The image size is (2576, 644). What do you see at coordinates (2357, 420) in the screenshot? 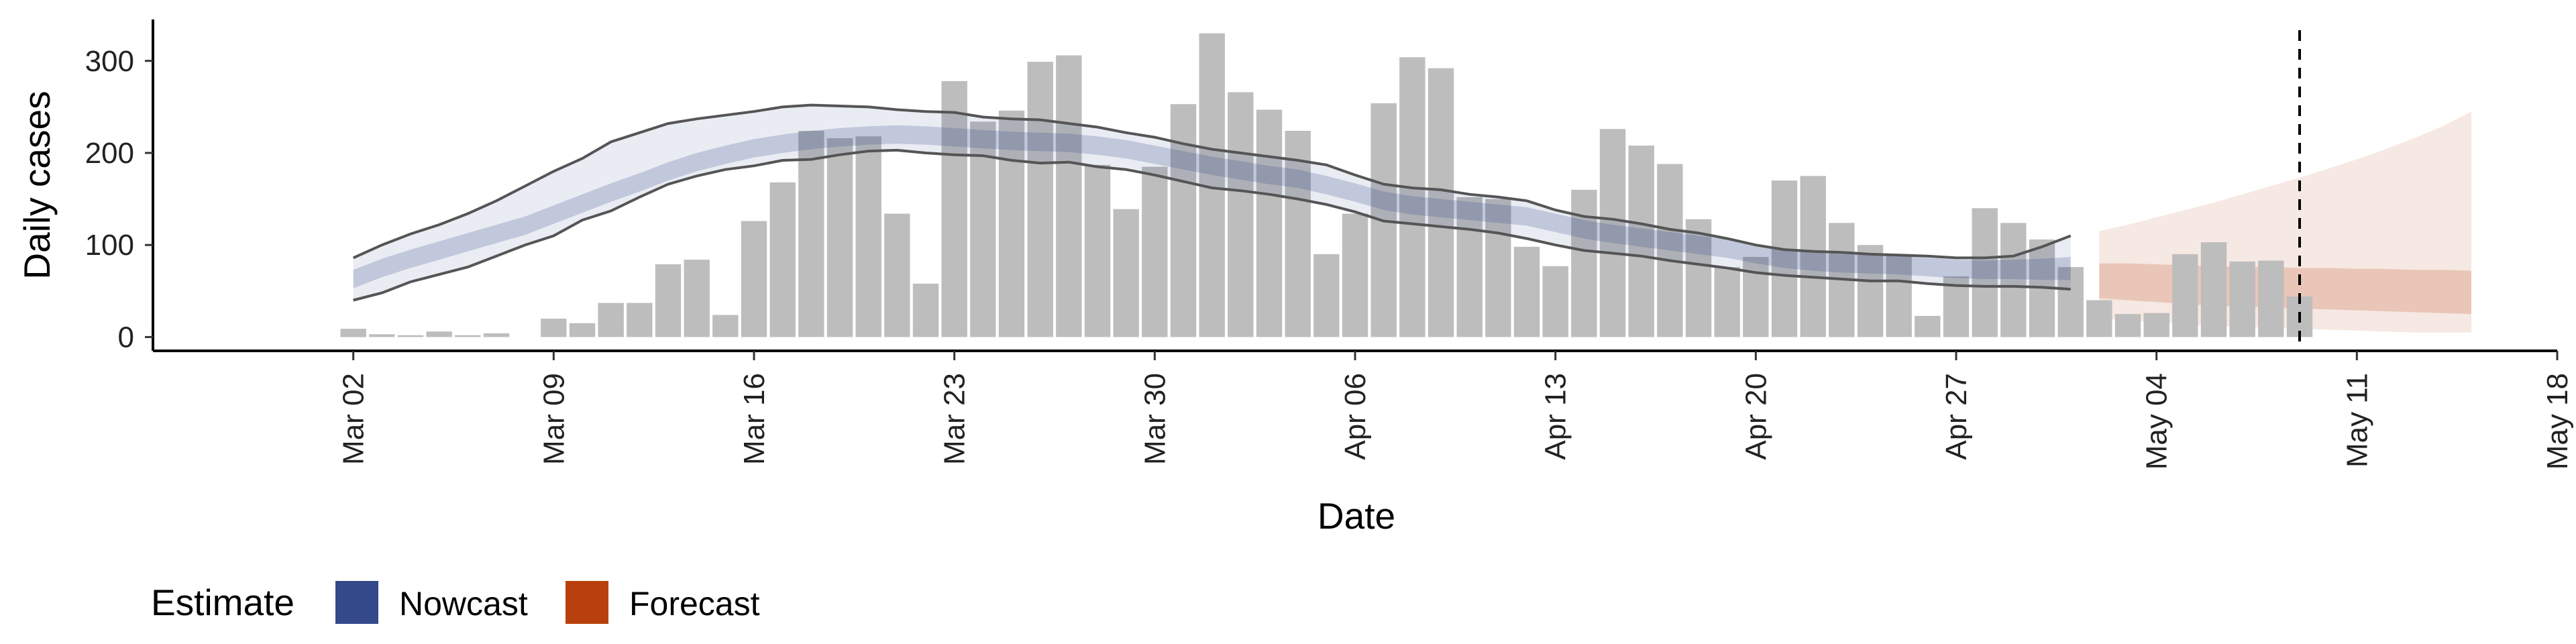
I see `x-tick-label: May 11` at bounding box center [2357, 420].